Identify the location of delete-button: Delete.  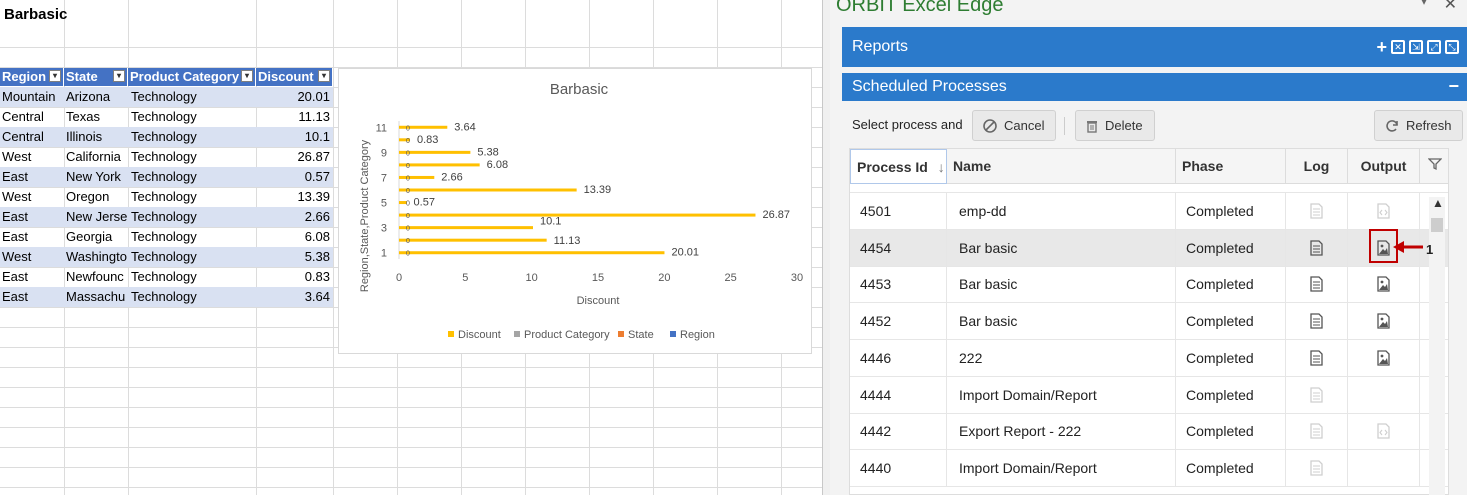
(1115, 125).